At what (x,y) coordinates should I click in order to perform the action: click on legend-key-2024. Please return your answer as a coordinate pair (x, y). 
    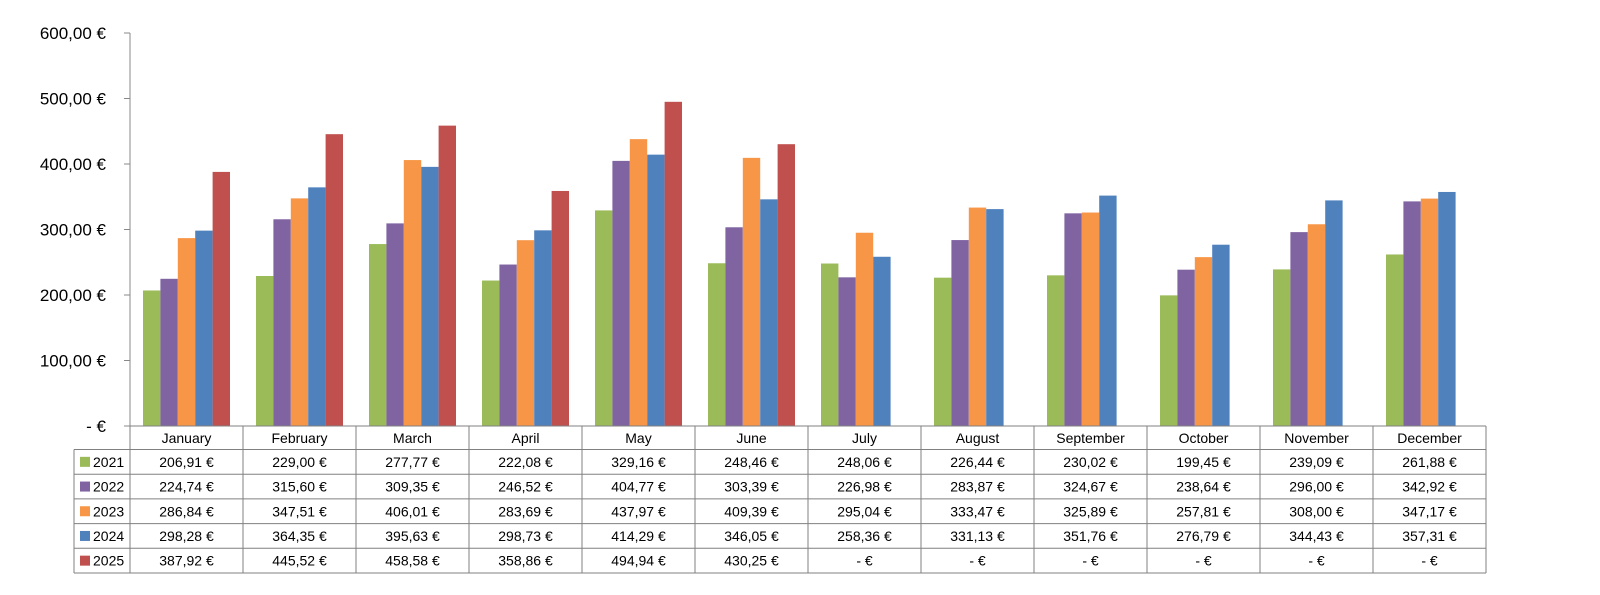
    Looking at the image, I should click on (85, 535).